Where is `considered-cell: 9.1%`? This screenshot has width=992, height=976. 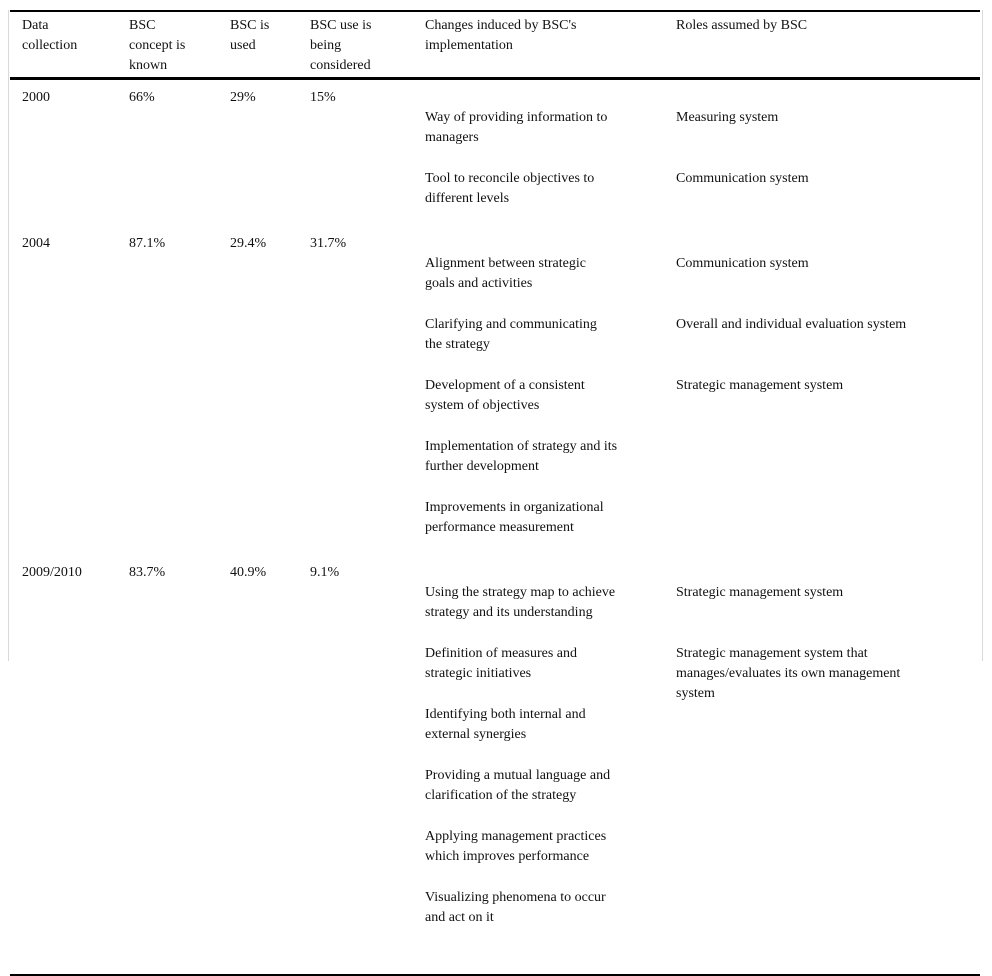 considered-cell: 9.1% is located at coordinates (325, 572).